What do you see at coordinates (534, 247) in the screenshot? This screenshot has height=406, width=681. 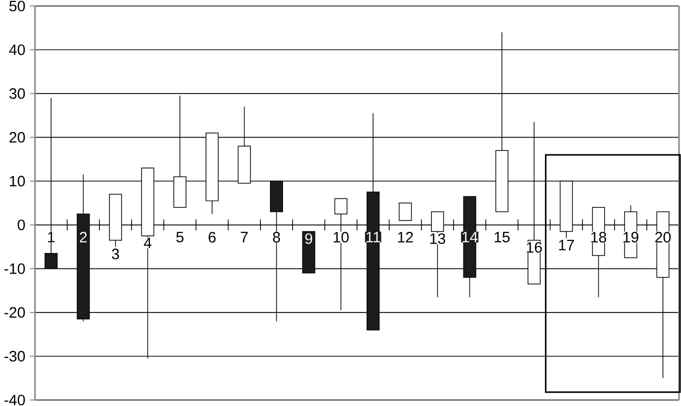 I see `x-tick-label: 16` at bounding box center [534, 247].